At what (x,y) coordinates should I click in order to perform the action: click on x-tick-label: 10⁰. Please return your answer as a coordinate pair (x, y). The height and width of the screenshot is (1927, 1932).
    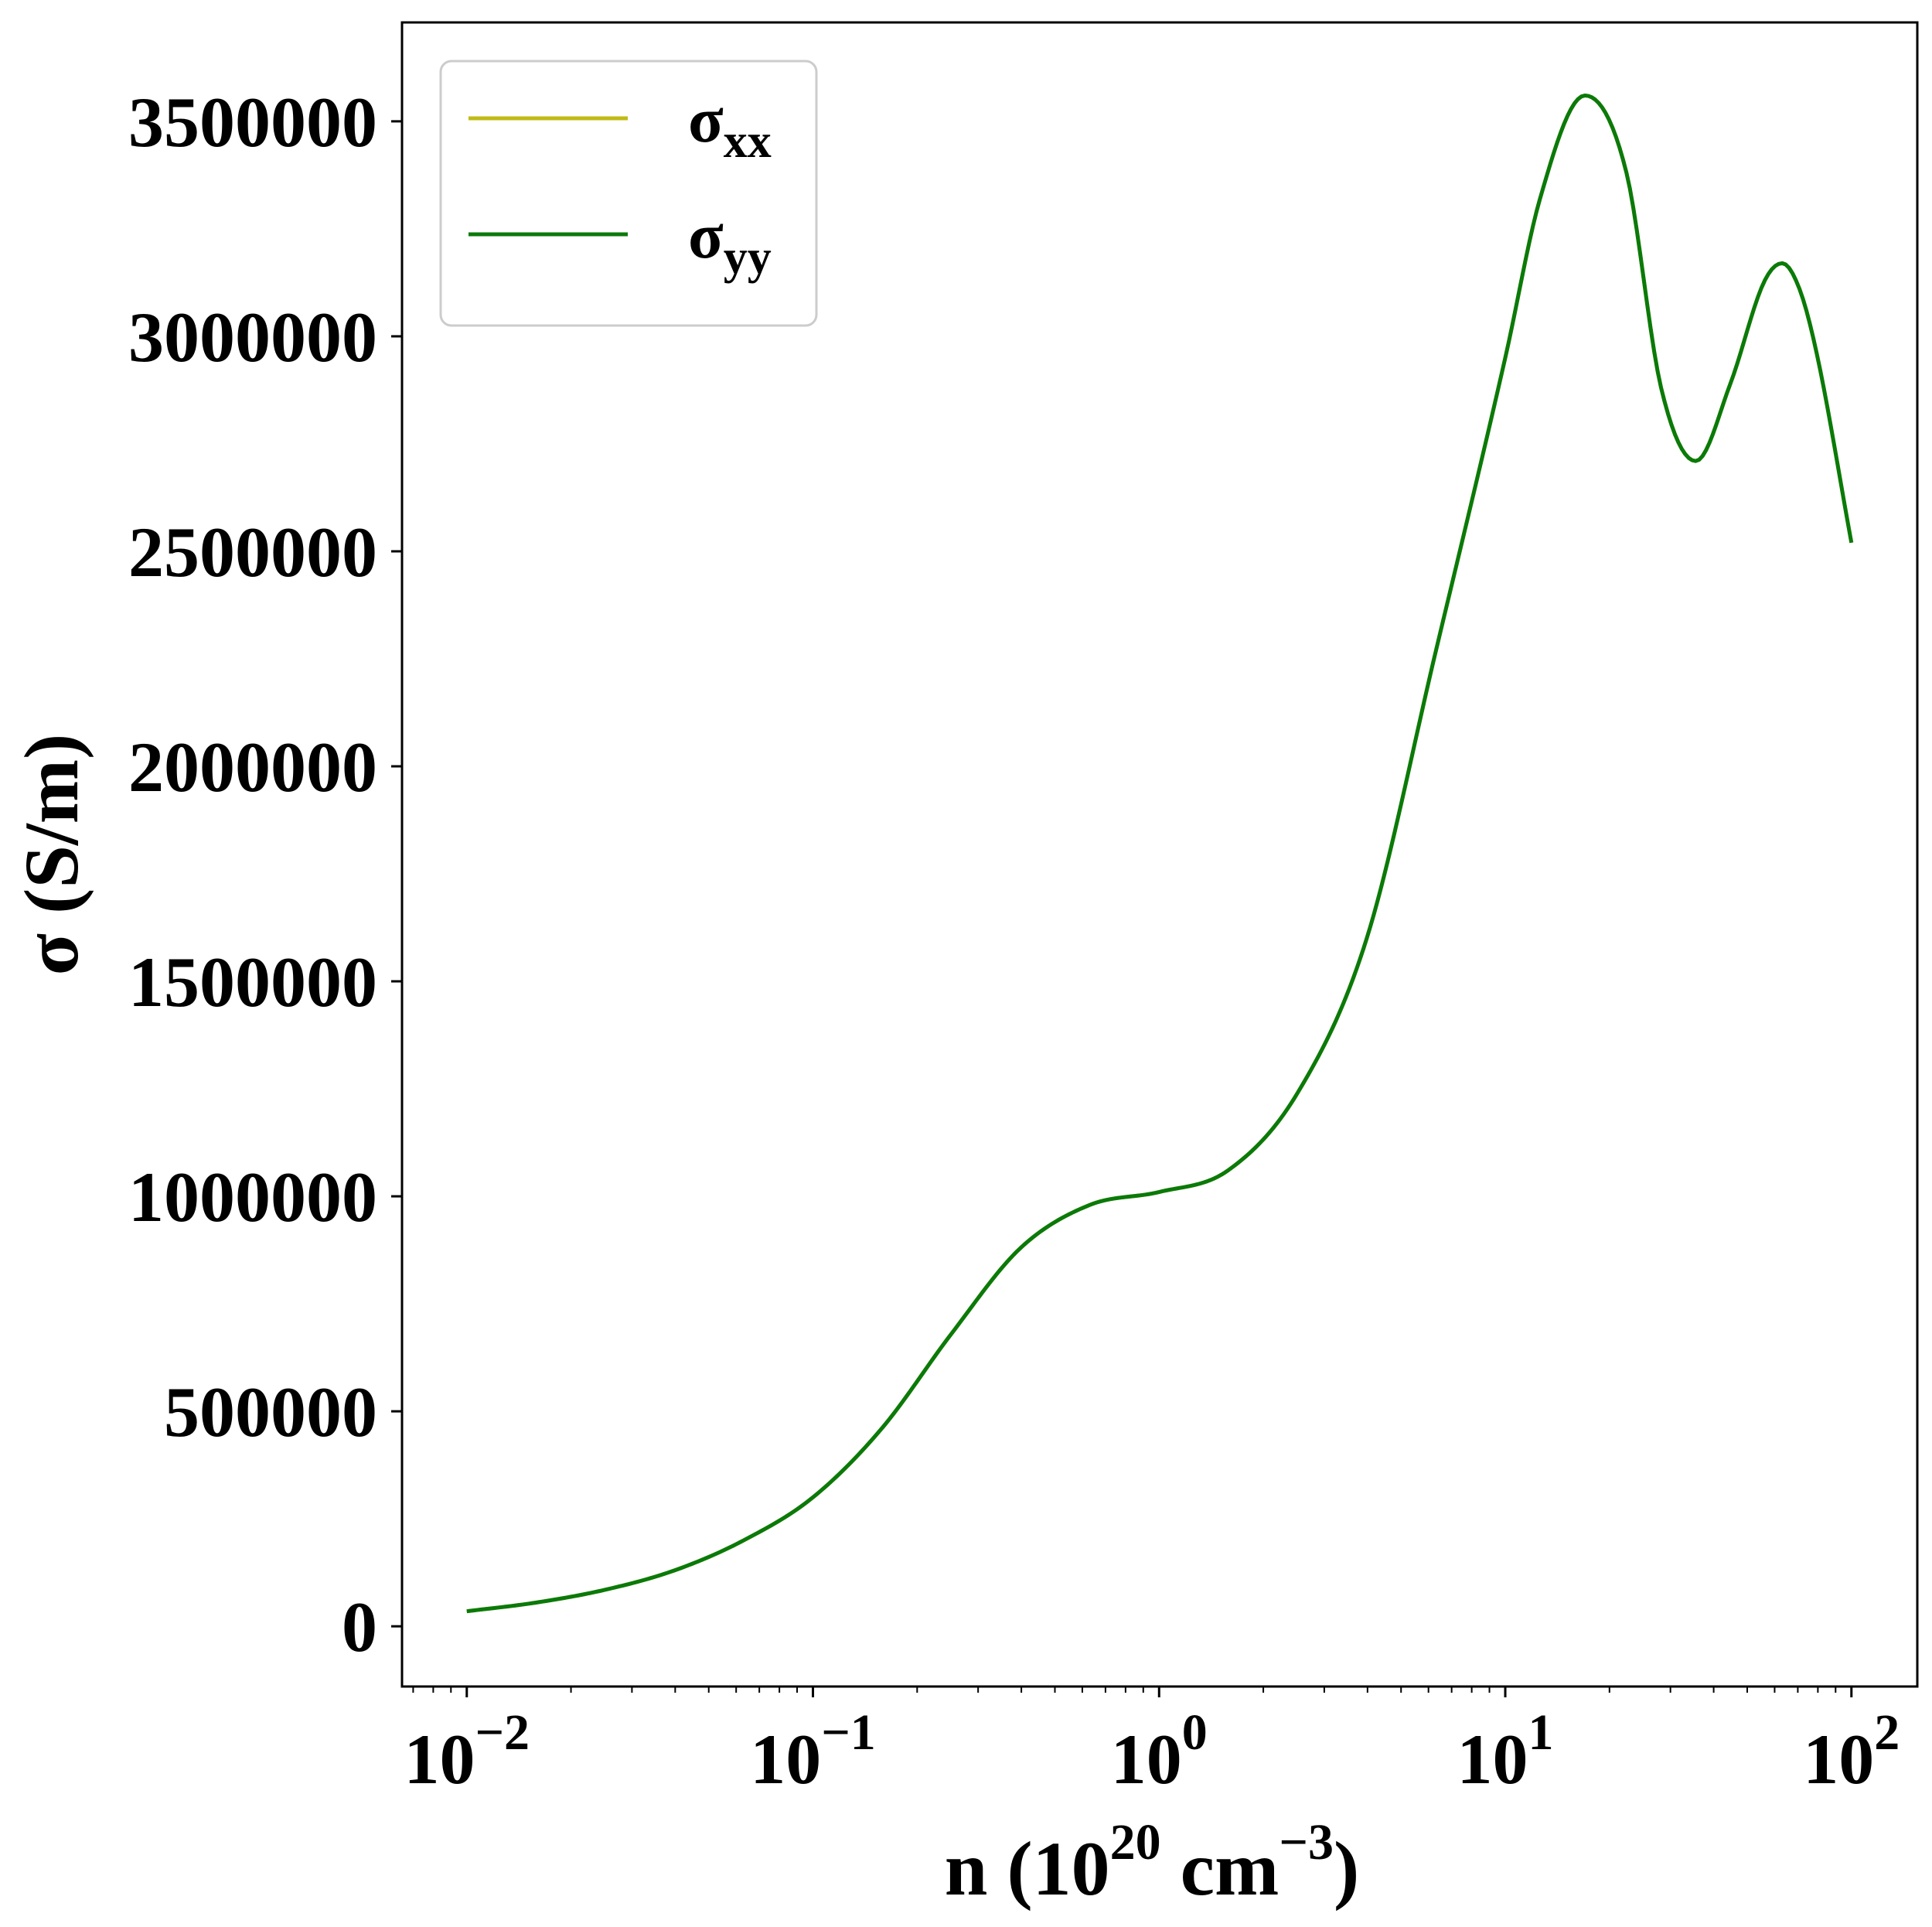
    Looking at the image, I should click on (1159, 1751).